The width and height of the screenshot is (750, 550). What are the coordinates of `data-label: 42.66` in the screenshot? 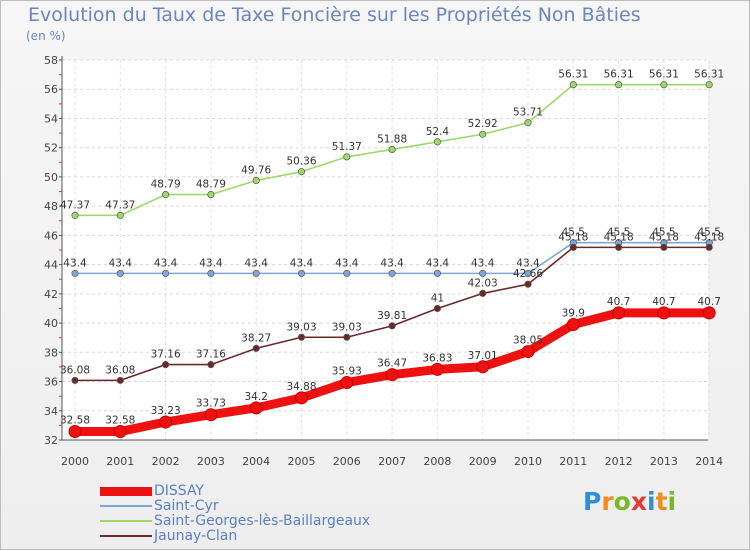 It's located at (528, 274).